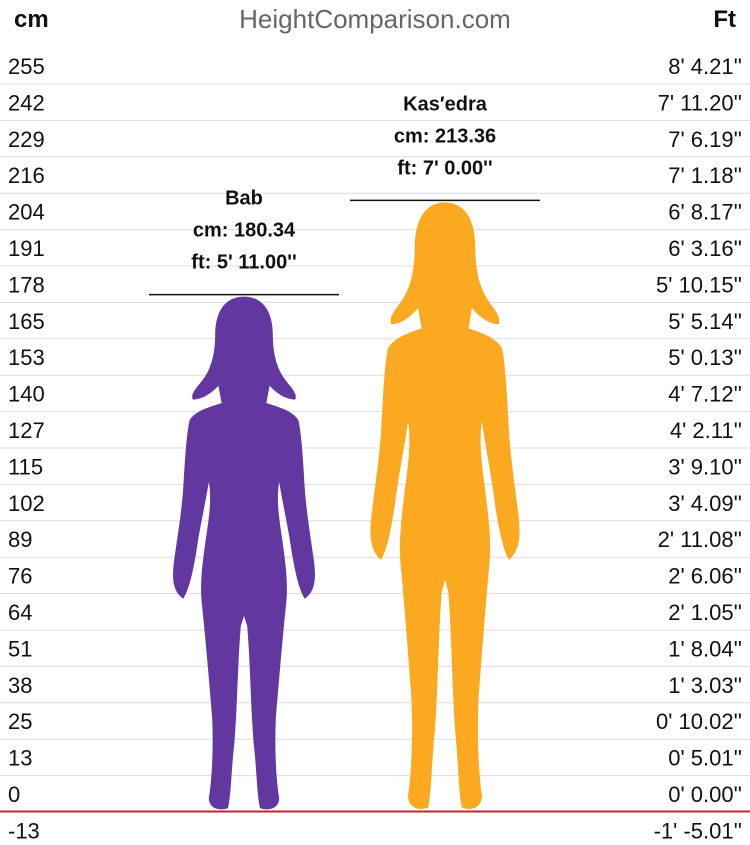 Image resolution: width=750 pixels, height=845 pixels. I want to click on ft-tick-label: 4' 2.11'', so click(706, 430).